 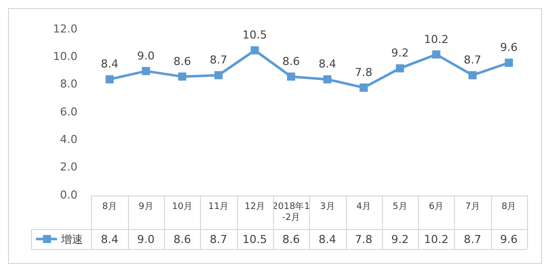 What do you see at coordinates (65, 57) in the screenshot?
I see `y-tick-label: 10.0` at bounding box center [65, 57].